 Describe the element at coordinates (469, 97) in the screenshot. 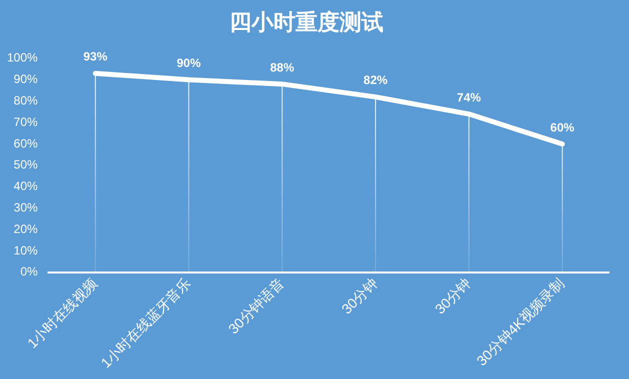

I see `data-label: 74%` at that location.